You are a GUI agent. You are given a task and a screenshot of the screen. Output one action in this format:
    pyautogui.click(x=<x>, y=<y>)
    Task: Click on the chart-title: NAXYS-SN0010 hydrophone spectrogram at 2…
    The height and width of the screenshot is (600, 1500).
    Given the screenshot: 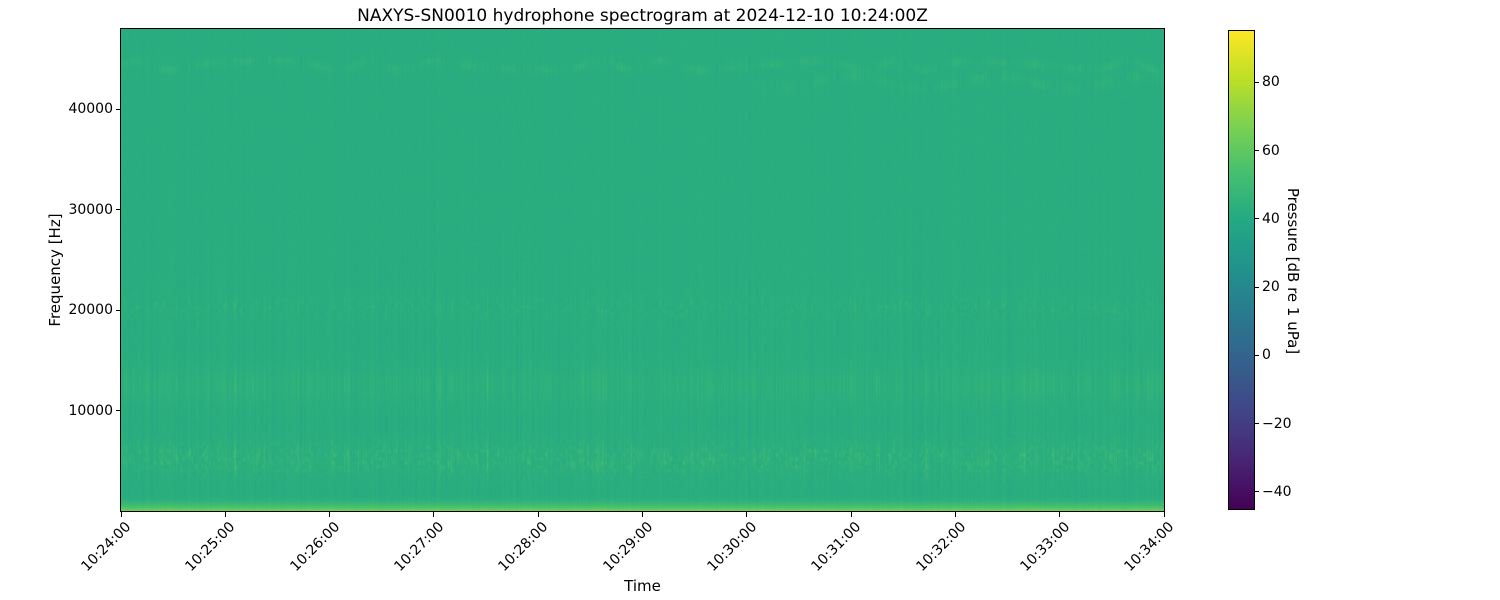 What is the action you would take?
    pyautogui.click(x=642, y=16)
    